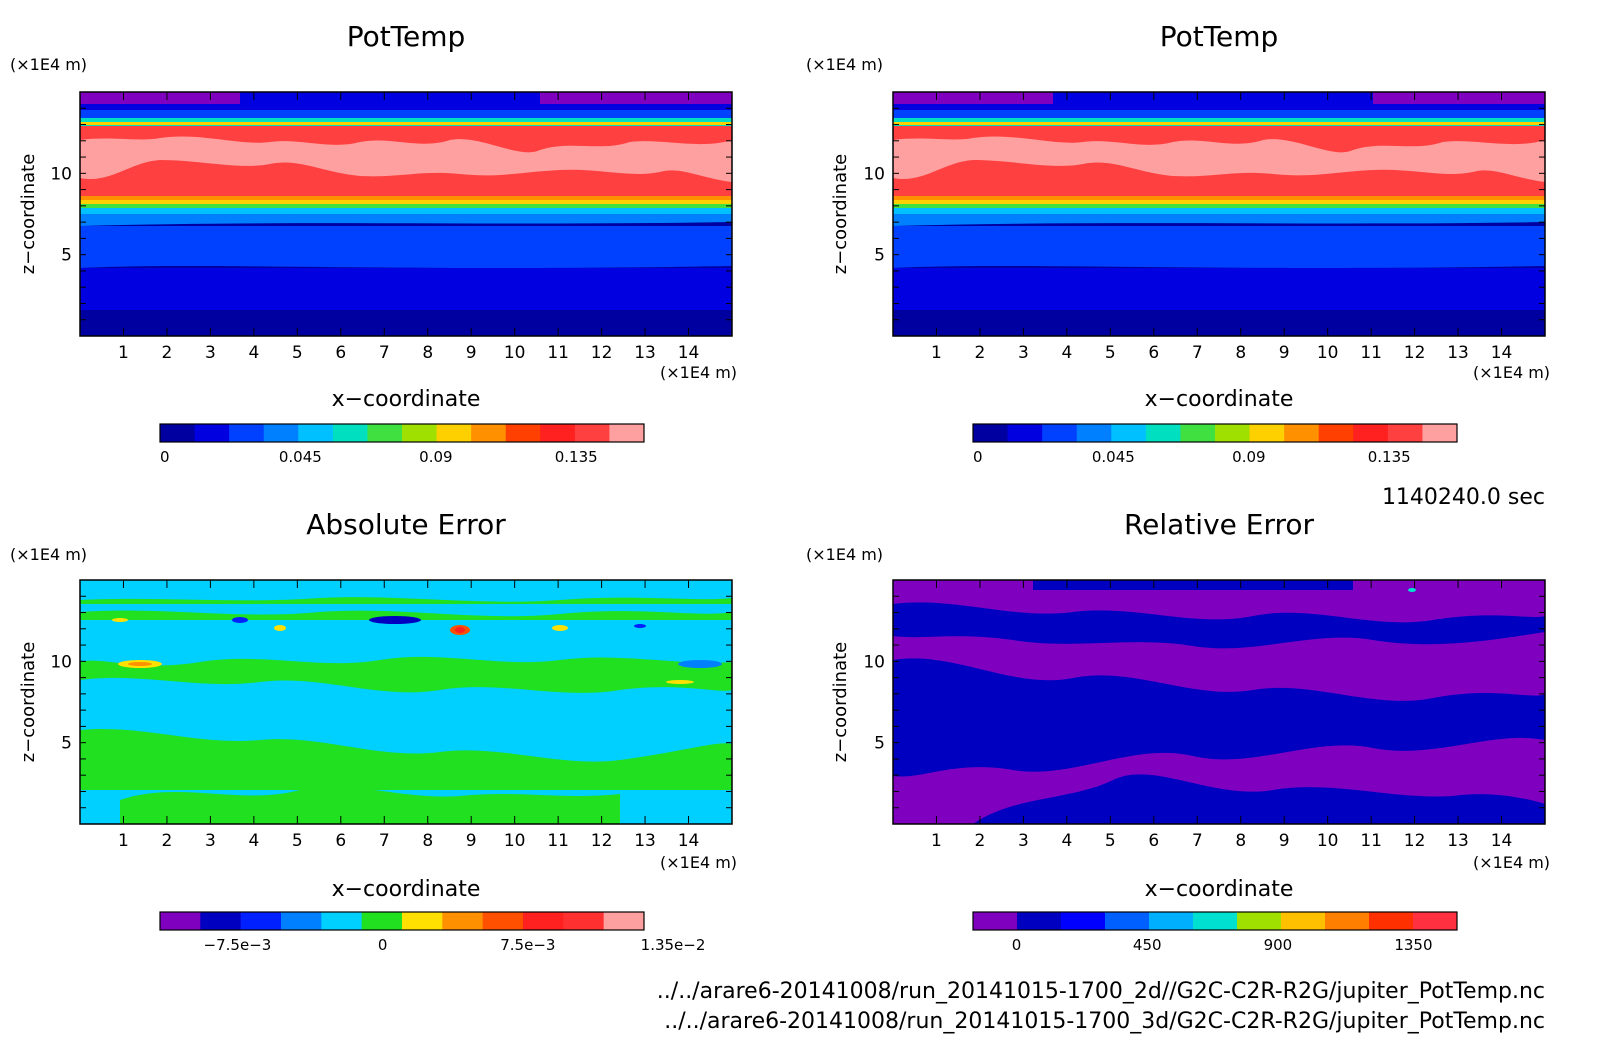 The height and width of the screenshot is (1054, 1604). Describe the element at coordinates (1197, 353) in the screenshot. I see `x-tick-label: 7` at that location.